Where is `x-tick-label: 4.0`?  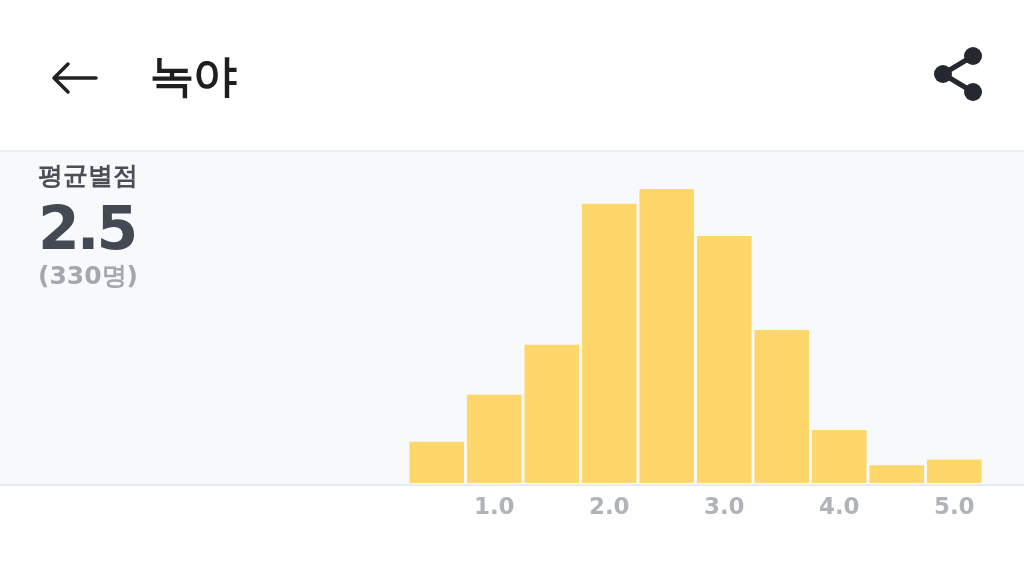
x-tick-label: 4.0 is located at coordinates (839, 505).